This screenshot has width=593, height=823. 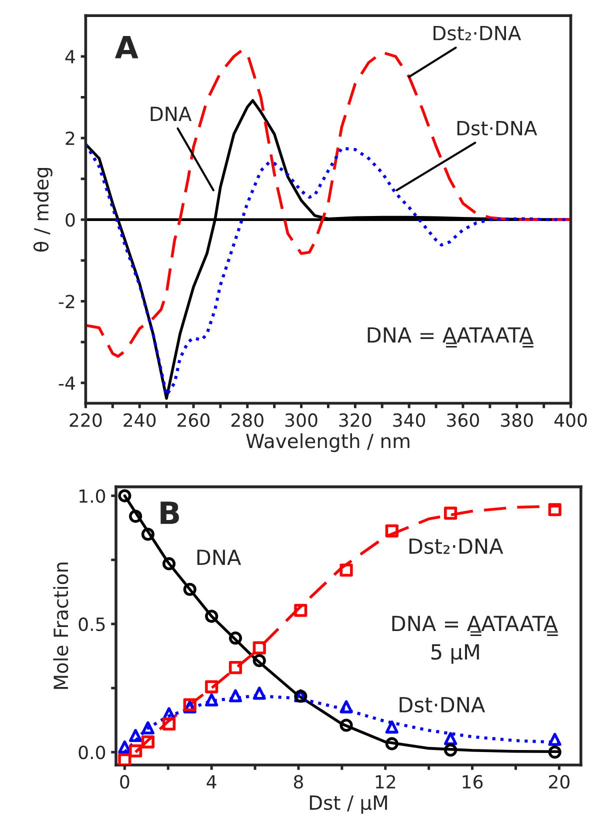 I want to click on y-tick-label: 1.0, so click(x=93, y=496).